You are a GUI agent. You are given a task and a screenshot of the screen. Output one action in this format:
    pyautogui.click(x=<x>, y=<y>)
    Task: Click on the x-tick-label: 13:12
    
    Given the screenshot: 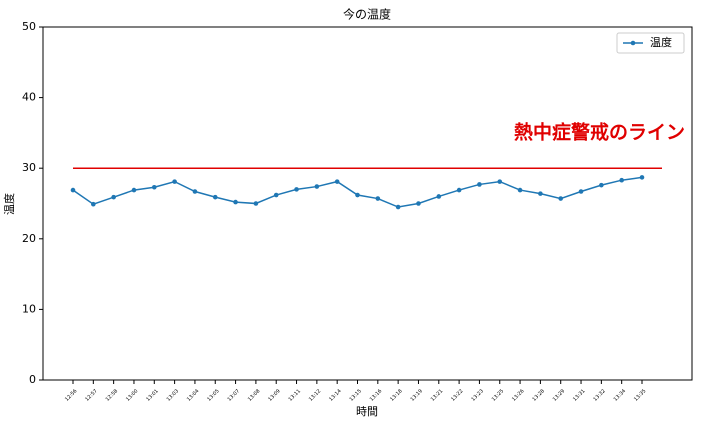 What is the action you would take?
    pyautogui.click(x=315, y=395)
    